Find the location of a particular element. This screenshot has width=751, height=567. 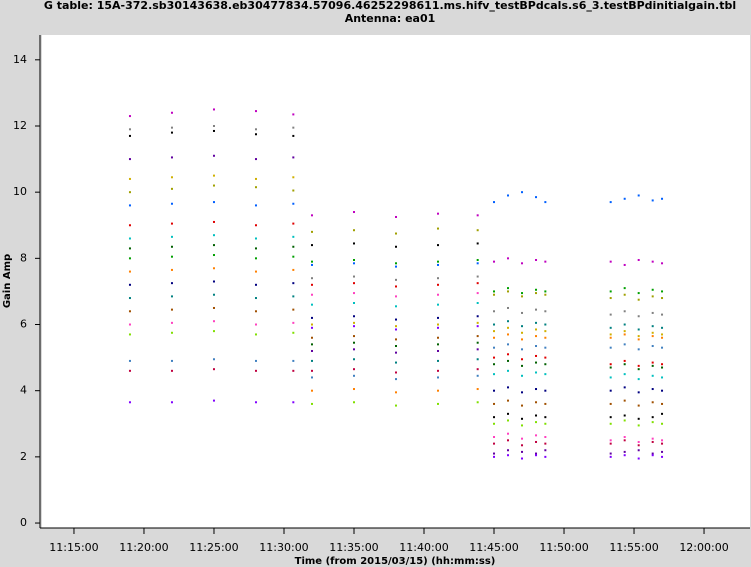

y-tick-label: 6 is located at coordinates (23, 324).